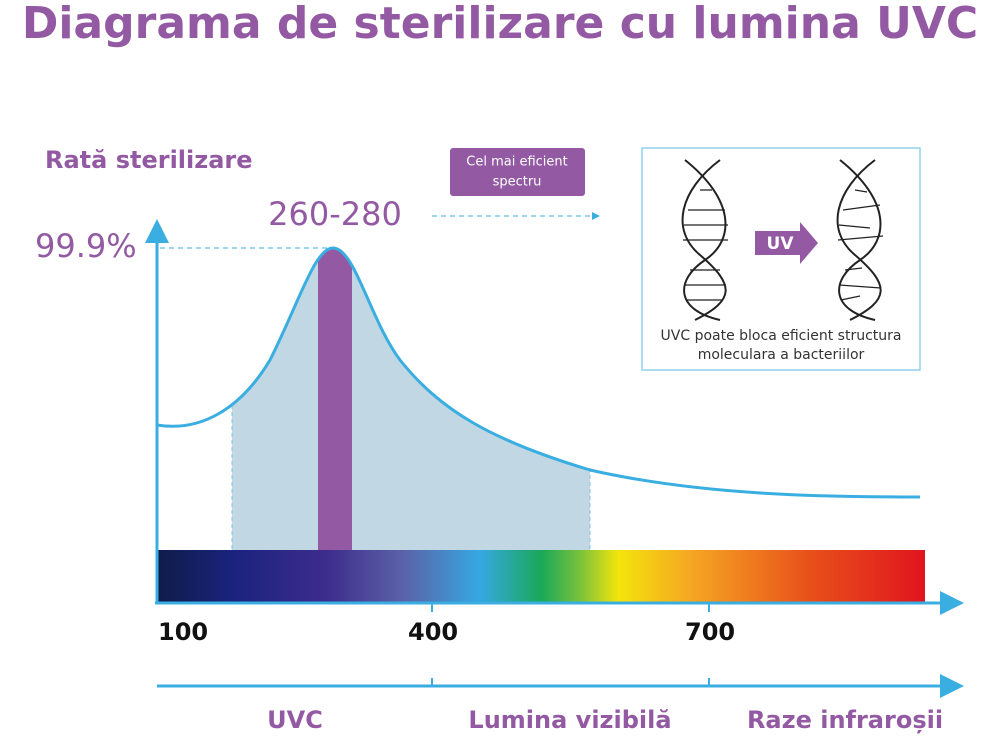 This screenshot has width=1000, height=743. What do you see at coordinates (781, 244) in the screenshot?
I see `uv-label: UV` at bounding box center [781, 244].